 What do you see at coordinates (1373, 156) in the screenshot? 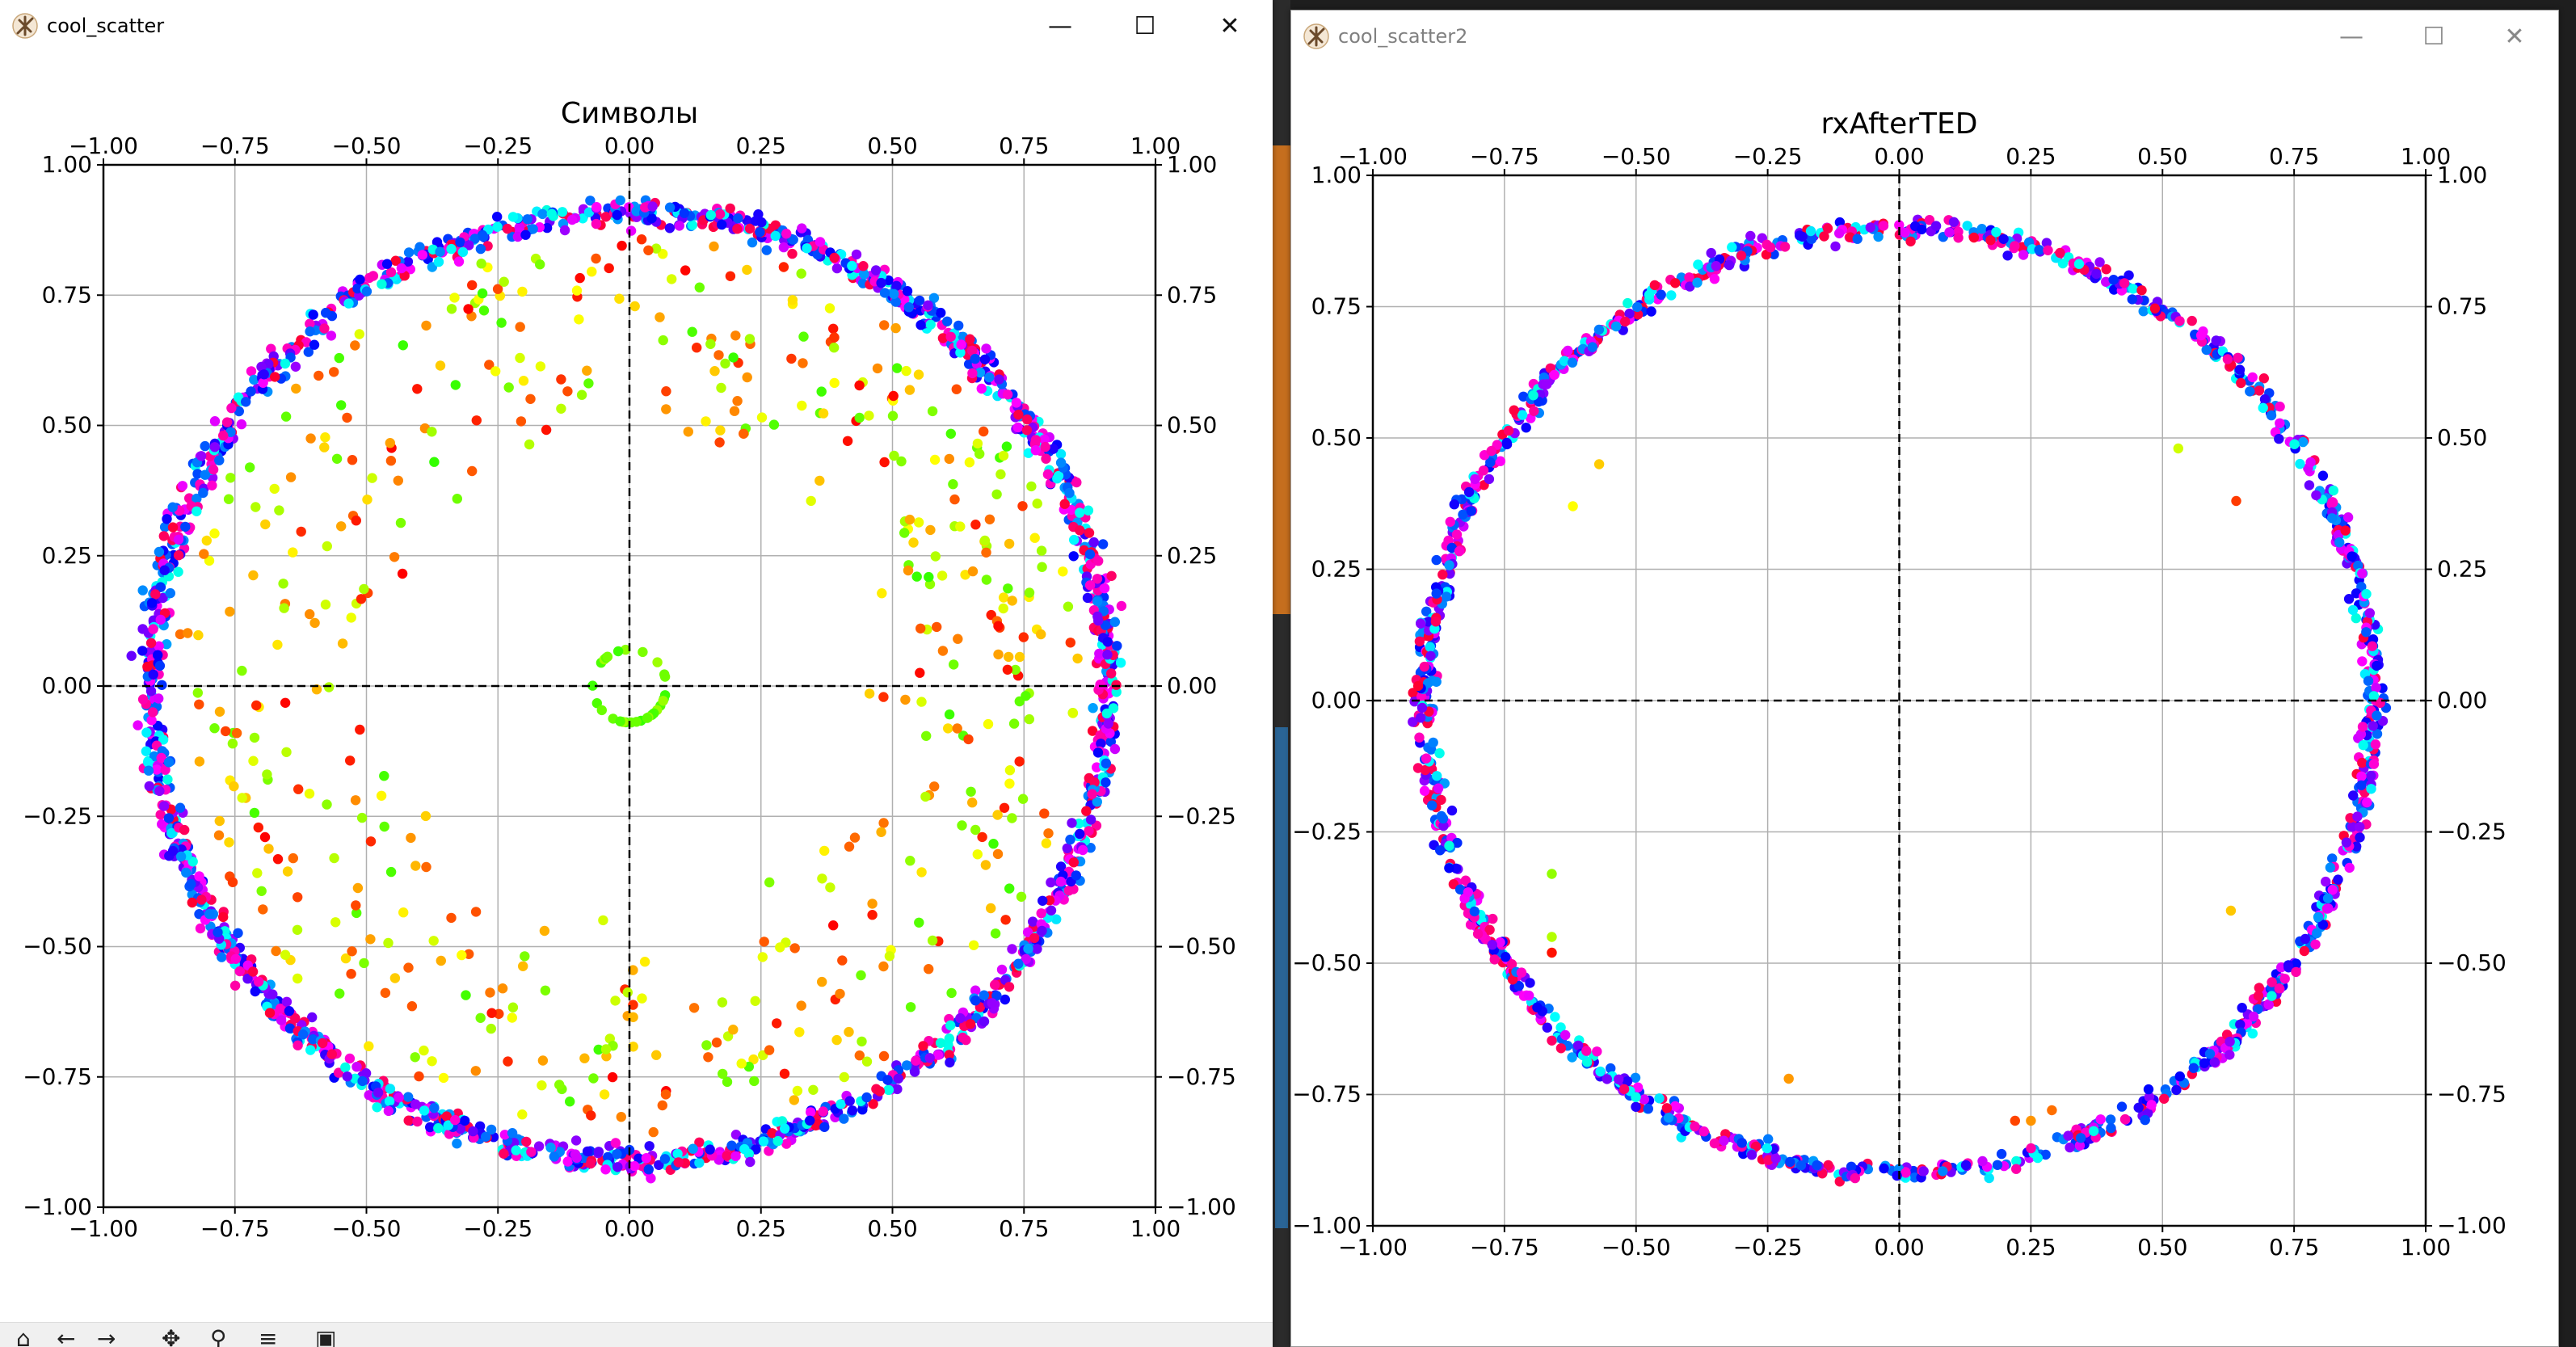
I see `tick-label-top-0: −1.00` at bounding box center [1373, 156].